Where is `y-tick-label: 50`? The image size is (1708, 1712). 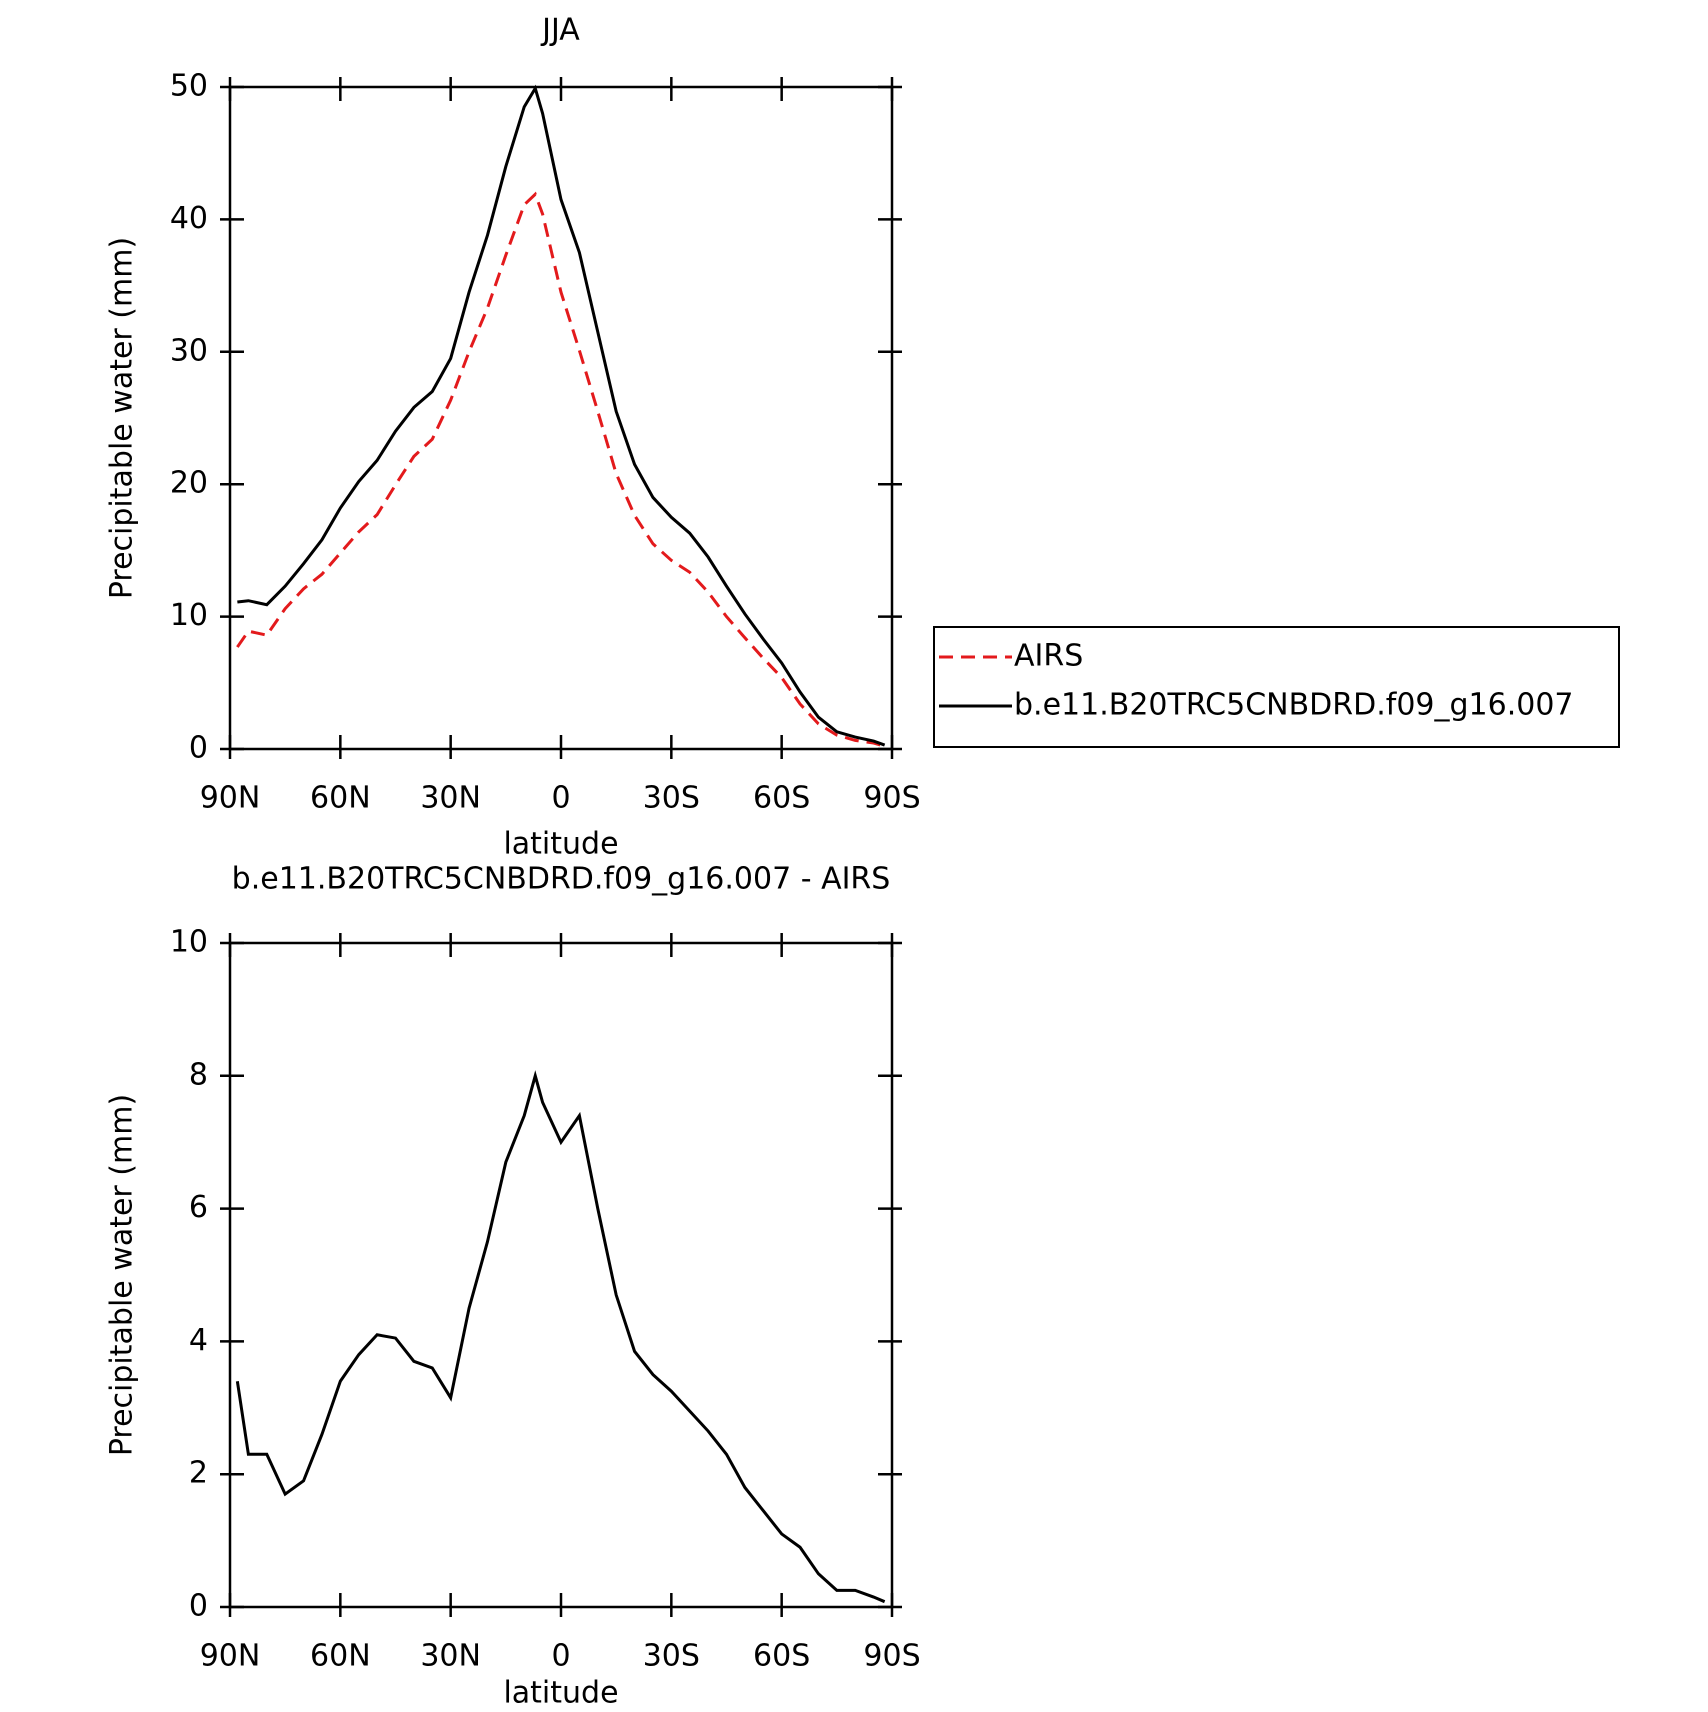 y-tick-label: 50 is located at coordinates (189, 86).